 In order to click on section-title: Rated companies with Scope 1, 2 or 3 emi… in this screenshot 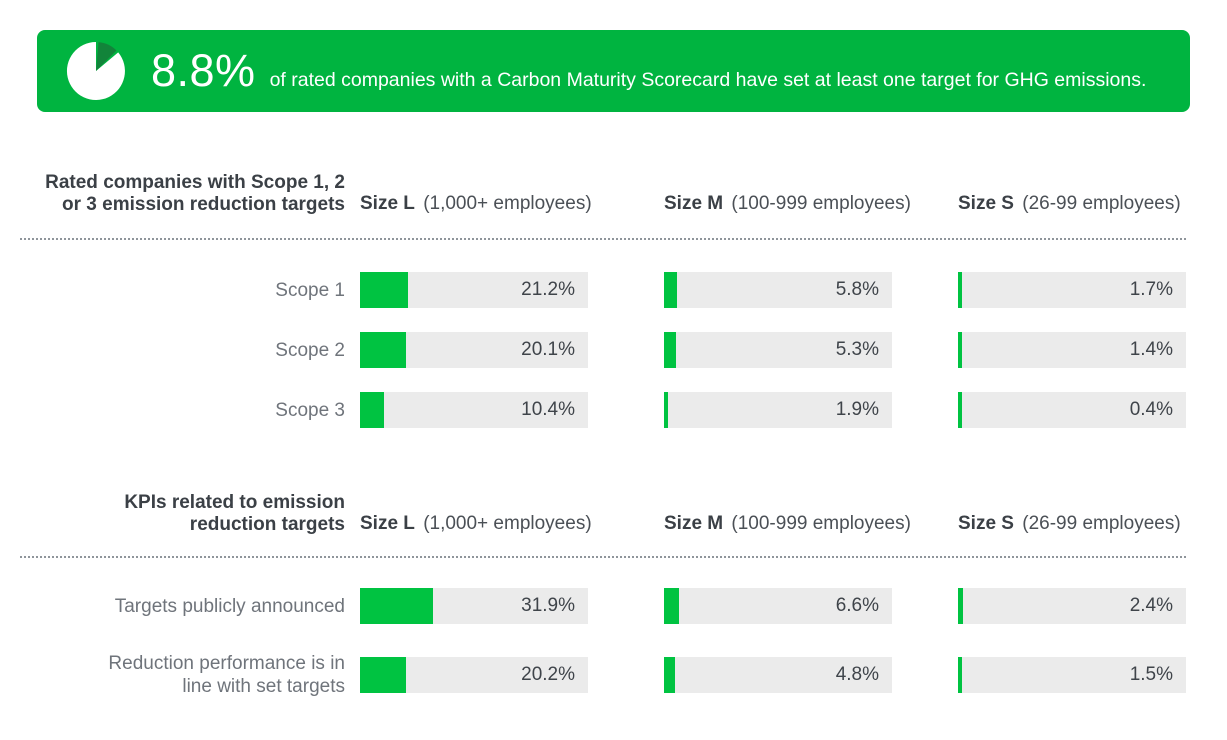, I will do `click(172, 194)`.